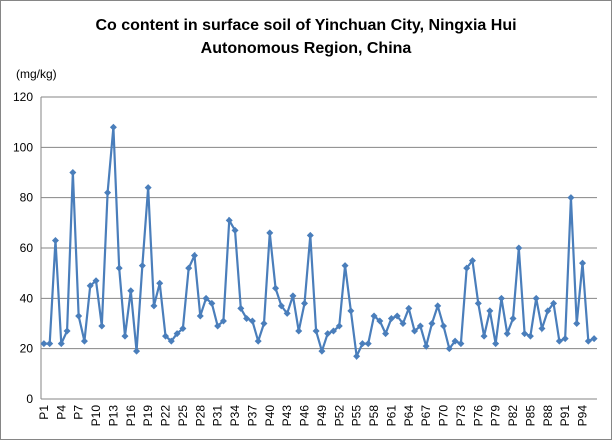  Describe the element at coordinates (530, 416) in the screenshot. I see `x-tick-label: P85` at that location.